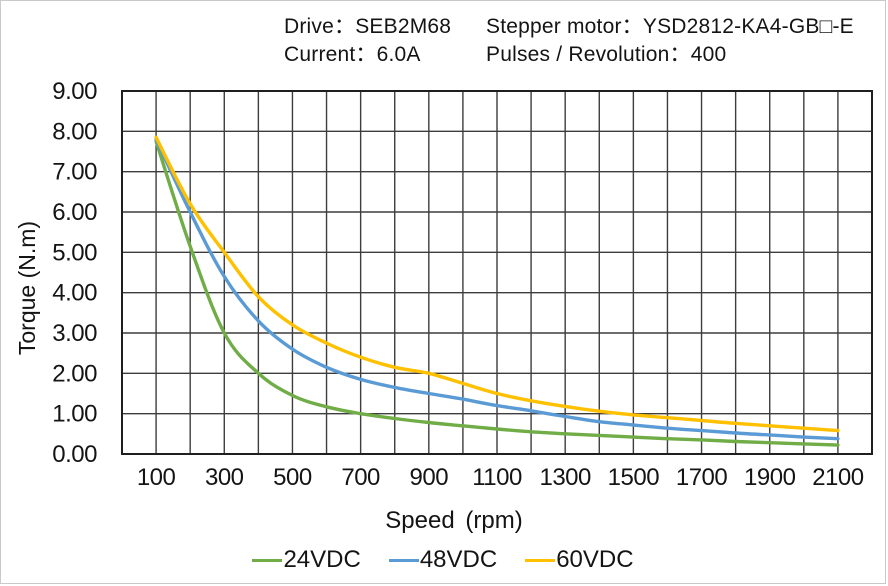  Describe the element at coordinates (429, 477) in the screenshot. I see `x-tick-label: 900` at that location.